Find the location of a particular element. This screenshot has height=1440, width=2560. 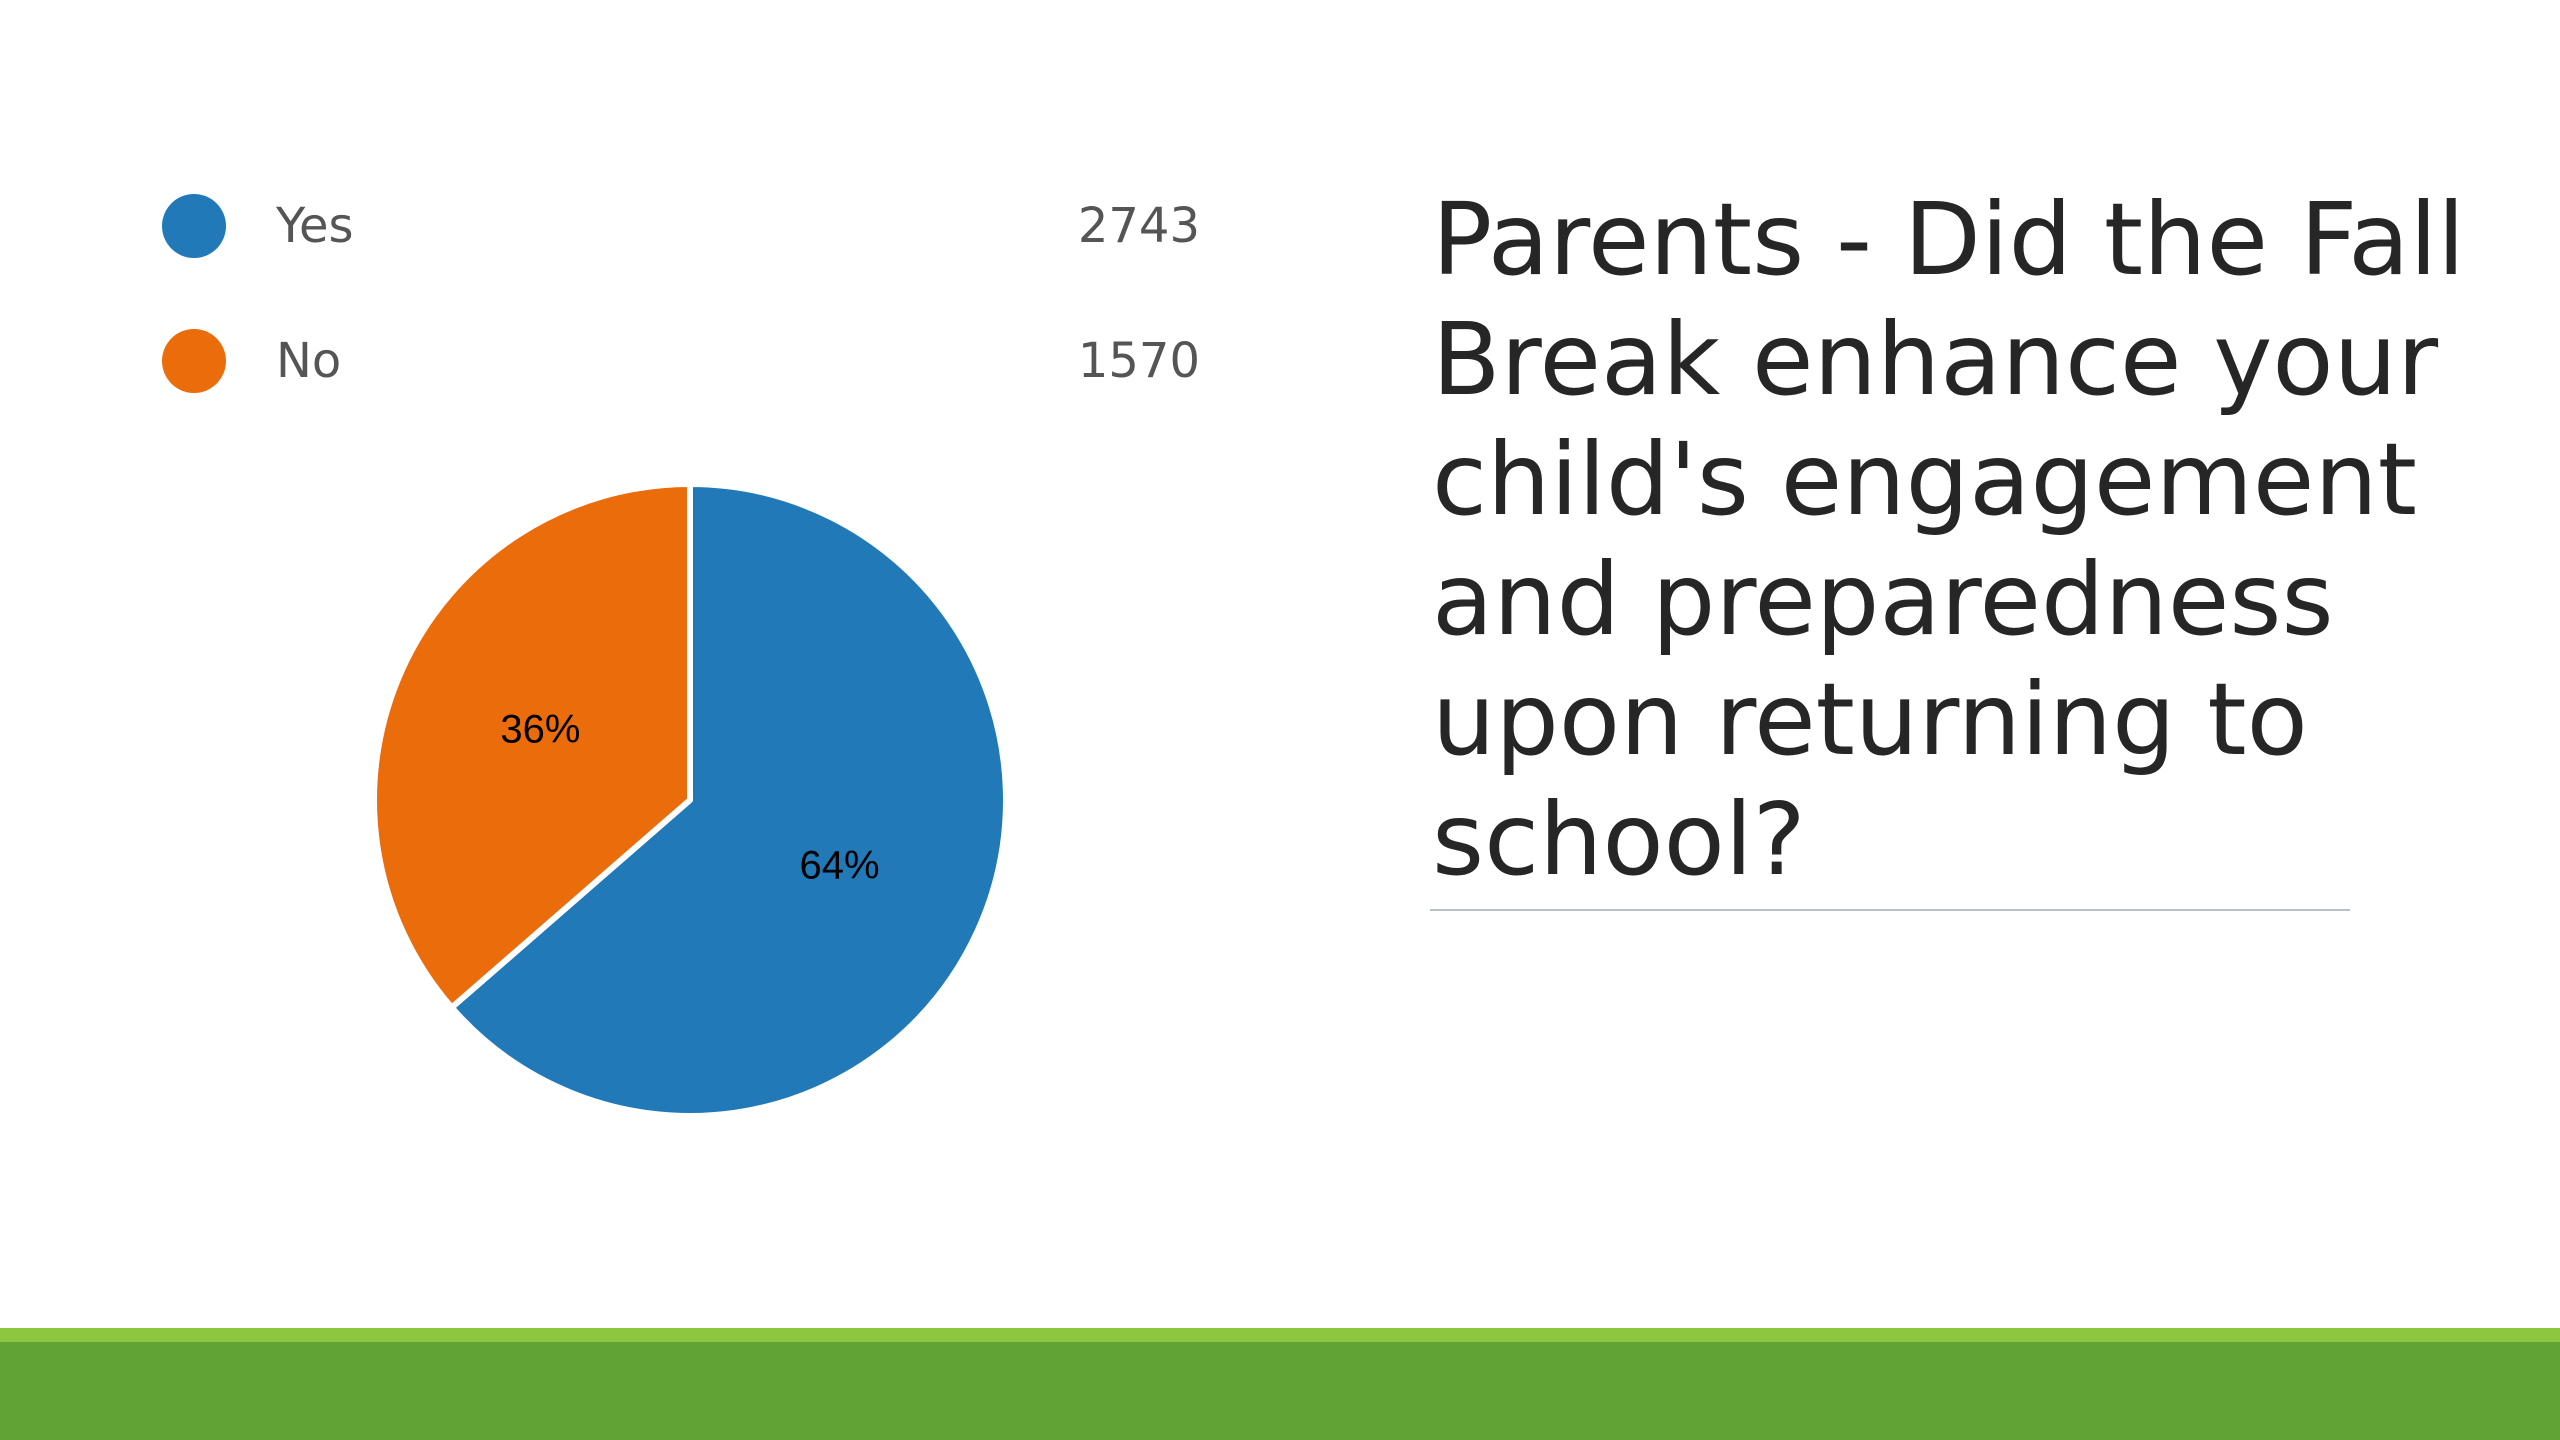

legend-swatch-yes is located at coordinates (194, 226).